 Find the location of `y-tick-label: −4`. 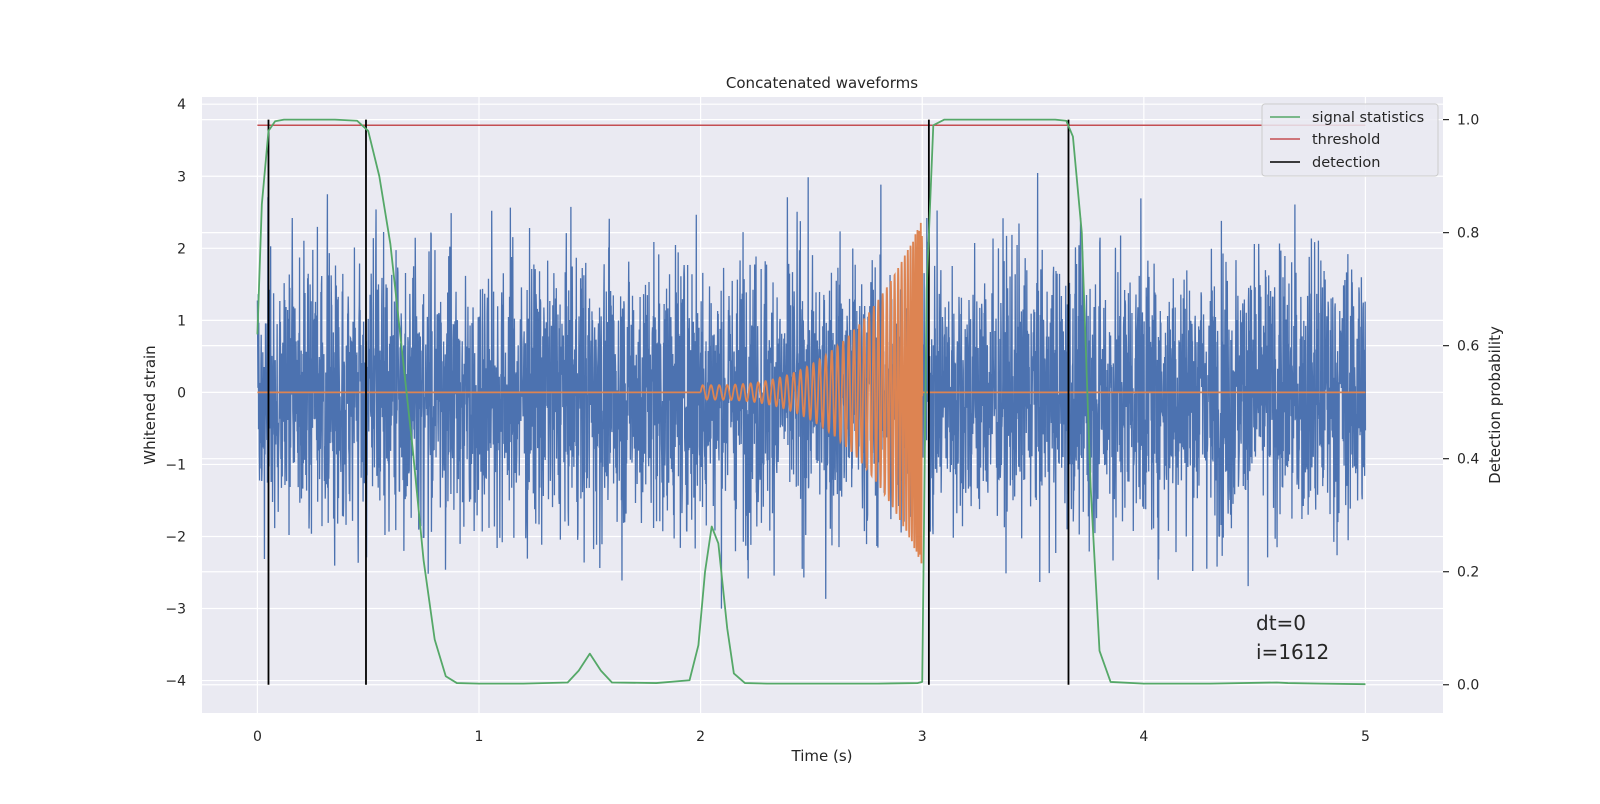

y-tick-label: −4 is located at coordinates (175, 682).